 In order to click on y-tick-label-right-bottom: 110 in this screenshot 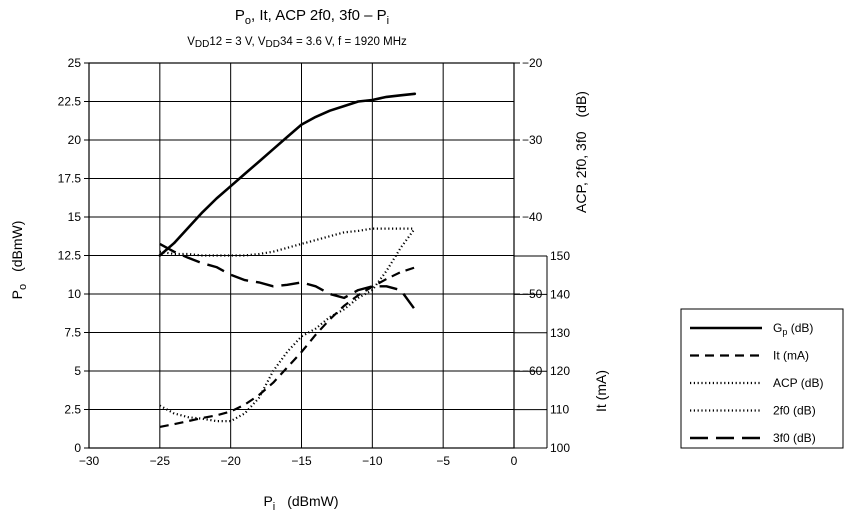, I will do `click(559, 410)`.